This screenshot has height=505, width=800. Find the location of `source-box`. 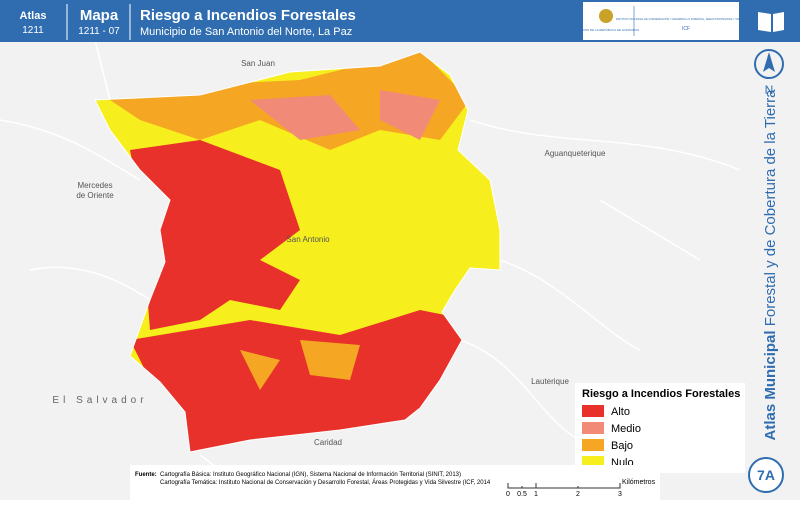

source-box is located at coordinates (310, 482).